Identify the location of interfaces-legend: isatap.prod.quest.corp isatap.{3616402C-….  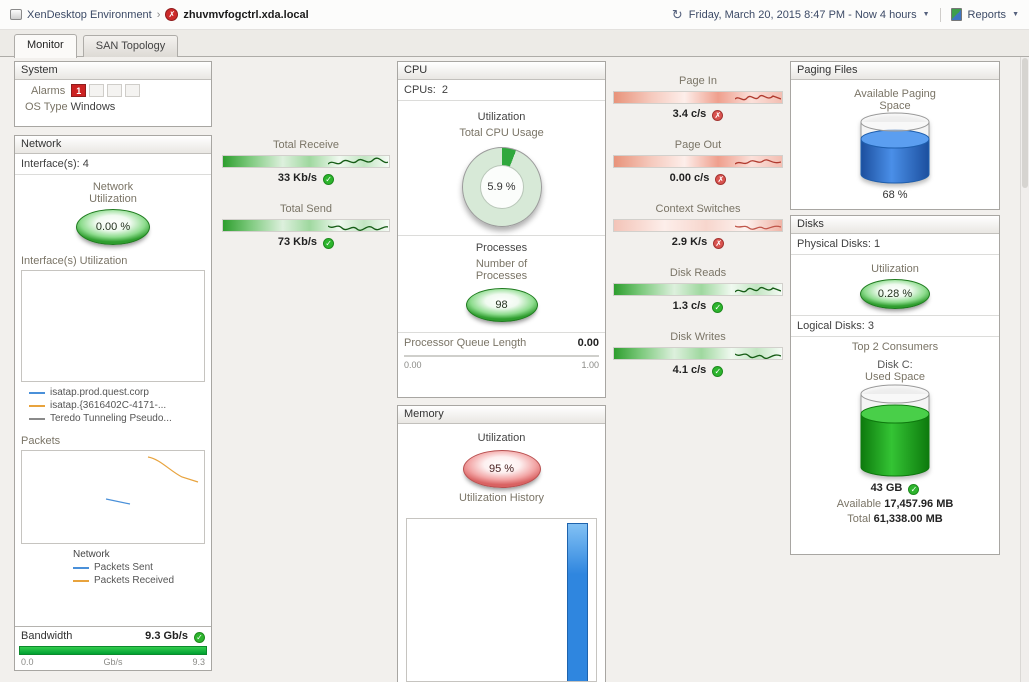
(113, 405).